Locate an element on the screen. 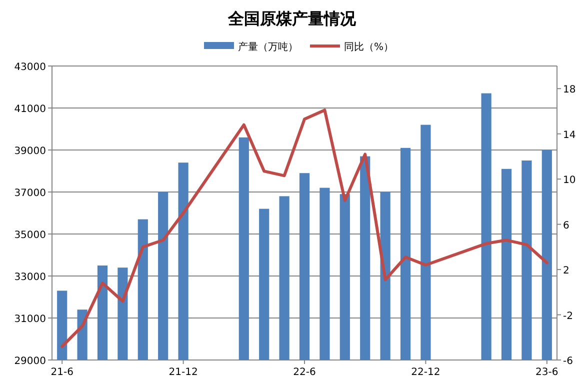 The height and width of the screenshot is (383, 584). y-tick-label: 43000 is located at coordinates (30, 67).